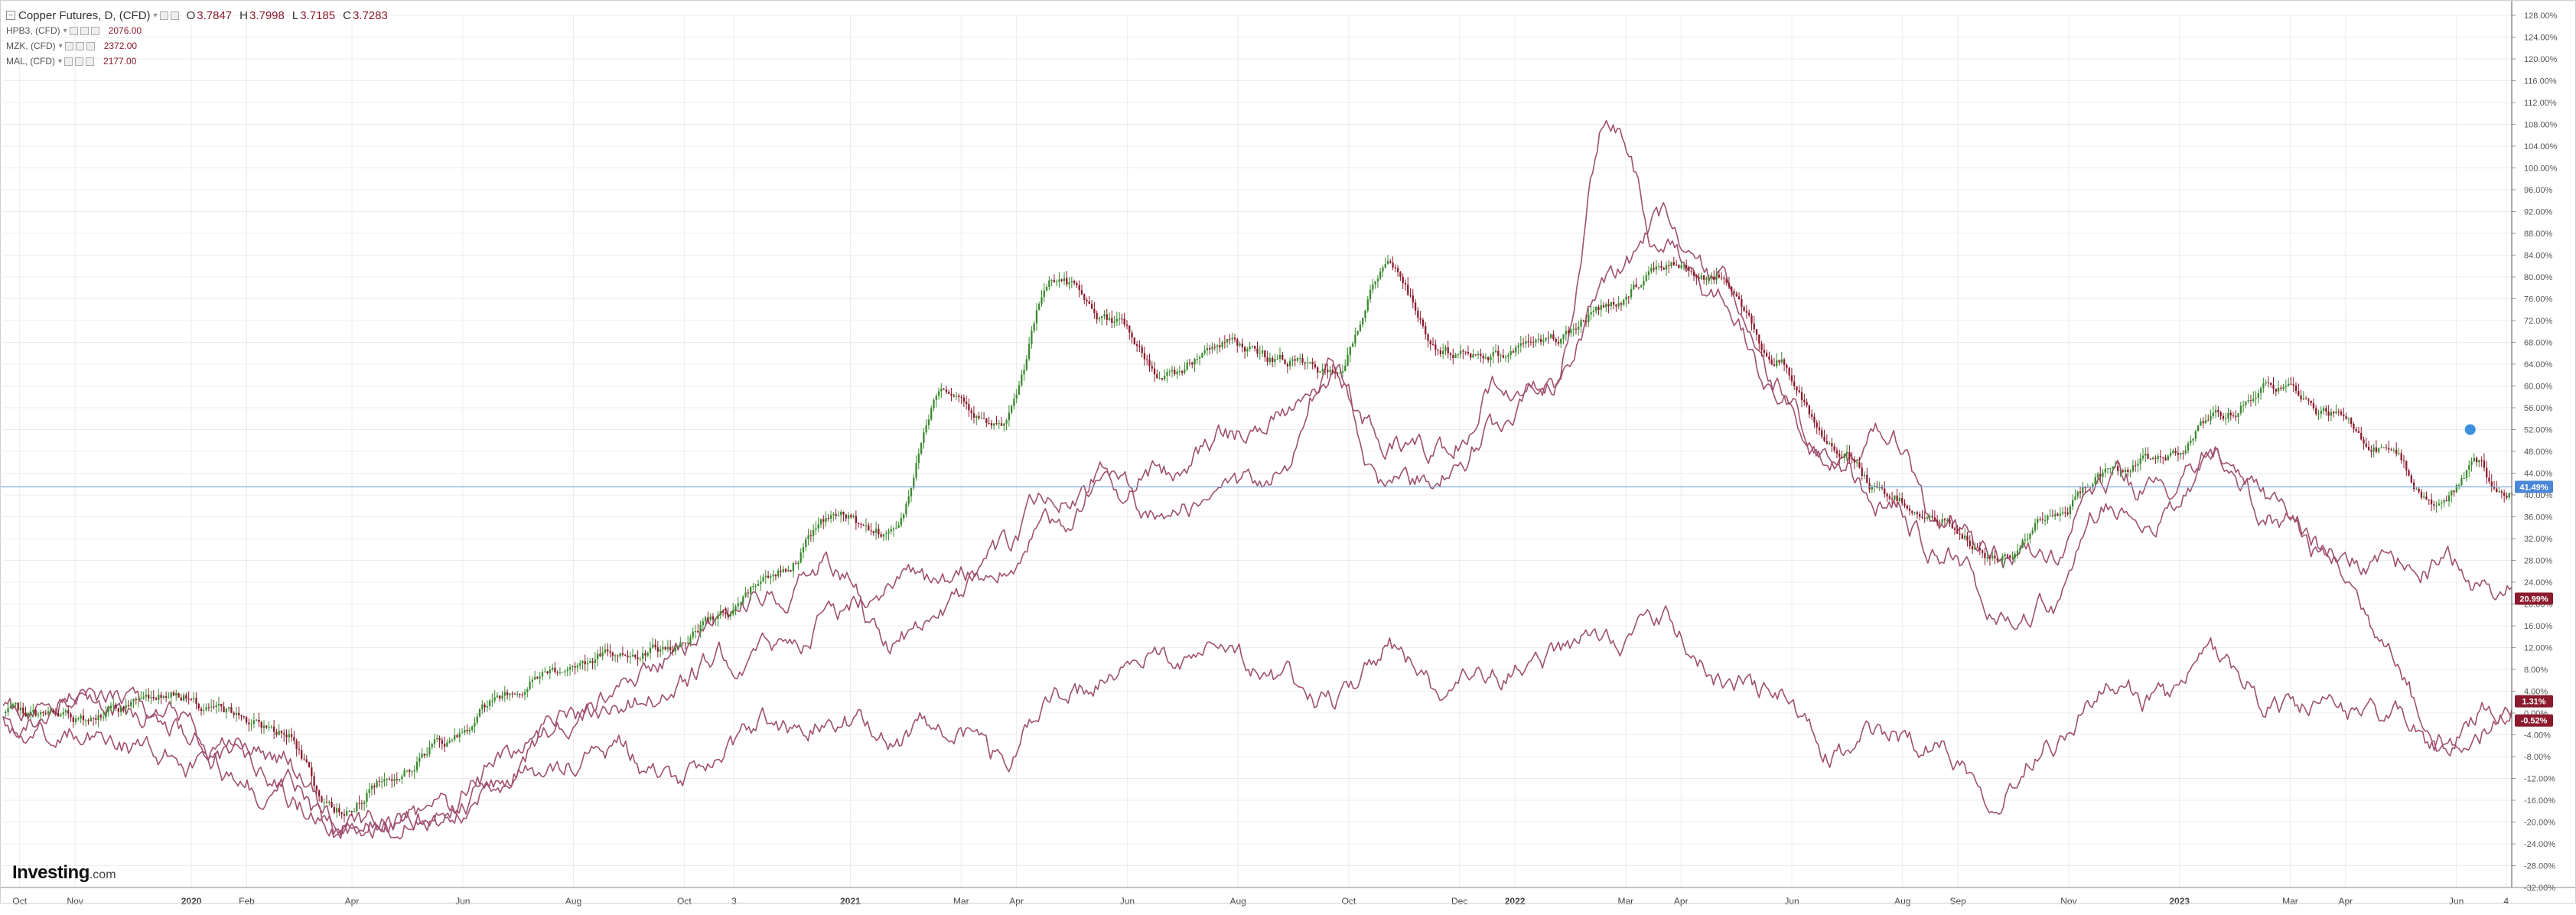 Image resolution: width=2576 pixels, height=915 pixels. What do you see at coordinates (11, 15) in the screenshot?
I see `collapse-icon: −` at bounding box center [11, 15].